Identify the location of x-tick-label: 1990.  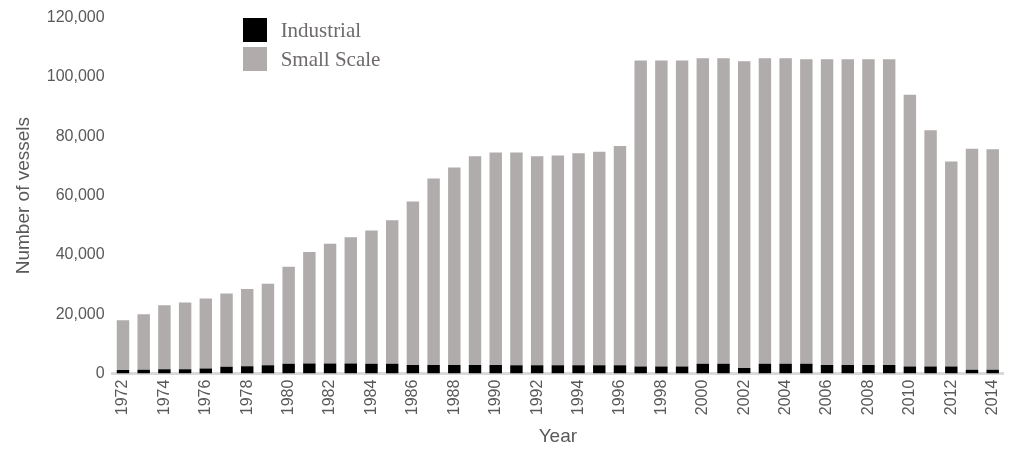
(495, 397).